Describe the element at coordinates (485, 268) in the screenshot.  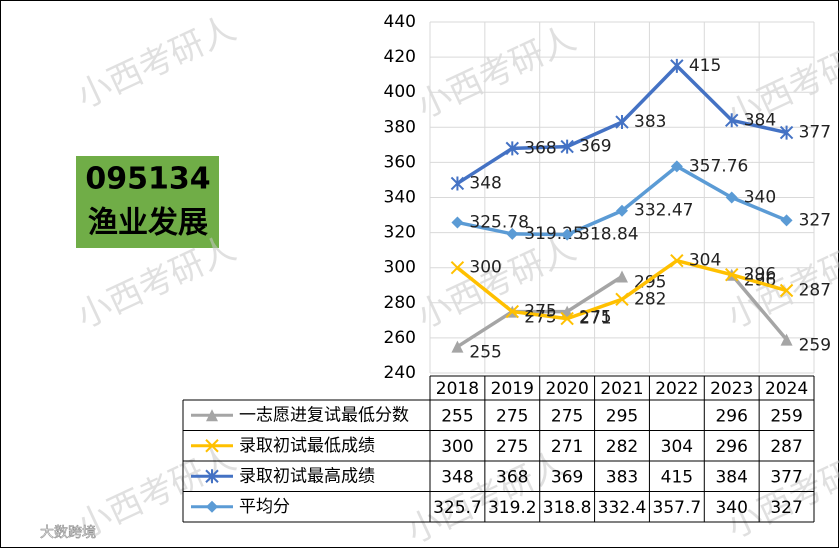
I see `data-label: 300` at that location.